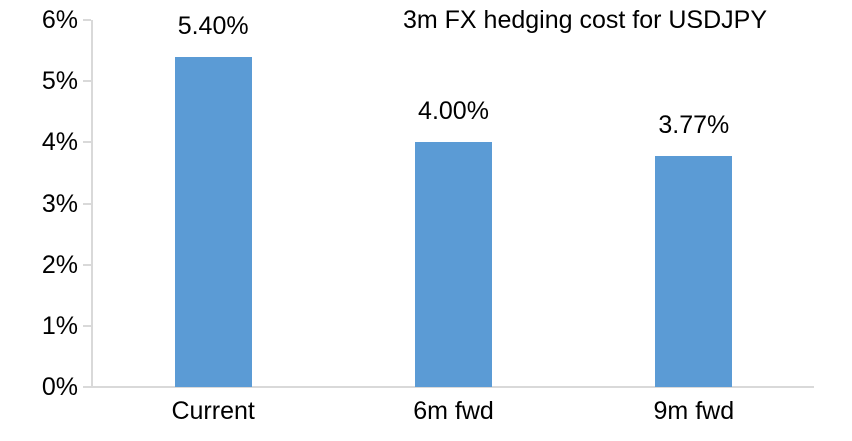 This screenshot has height=441, width=852. What do you see at coordinates (453, 111) in the screenshot?
I see `bar-data-label: 4.00%` at bounding box center [453, 111].